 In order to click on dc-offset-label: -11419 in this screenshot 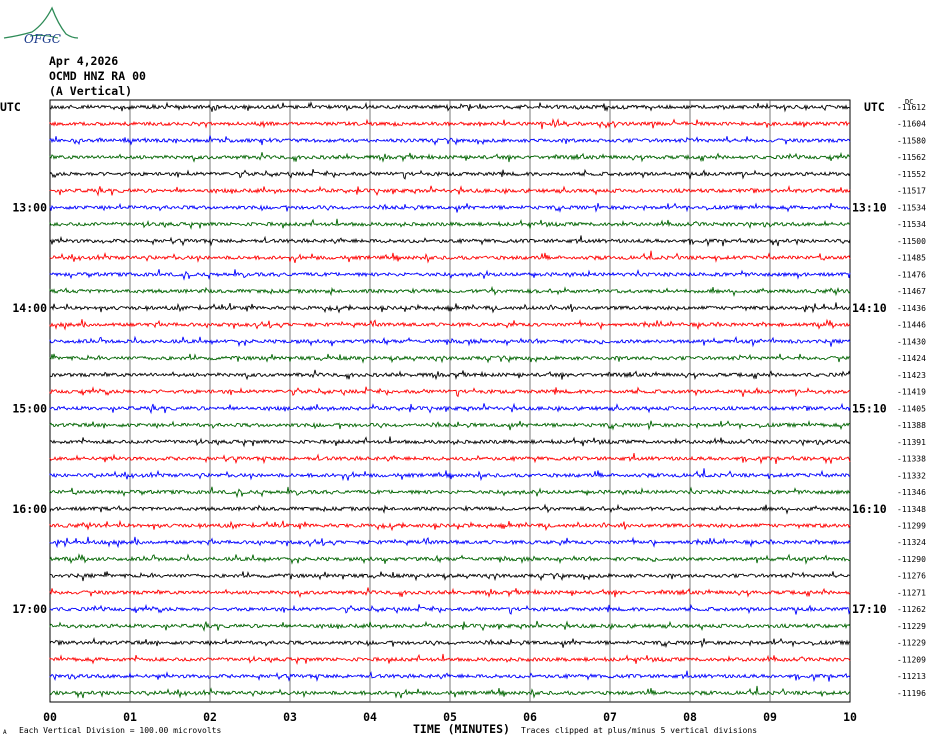, I will do `click(911, 392)`.